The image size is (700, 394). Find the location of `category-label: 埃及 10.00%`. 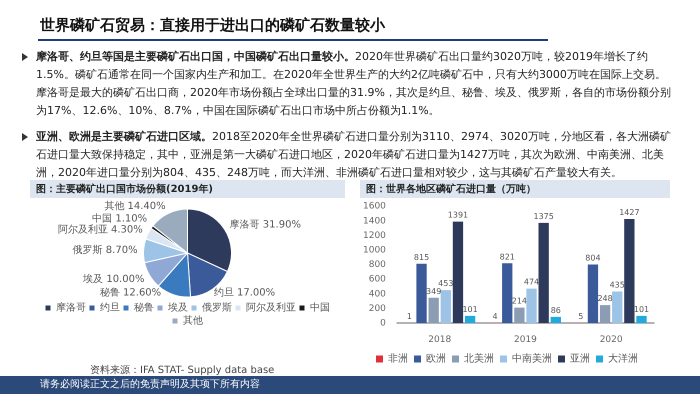

category-label: 埃及 10.00% is located at coordinates (113, 280).